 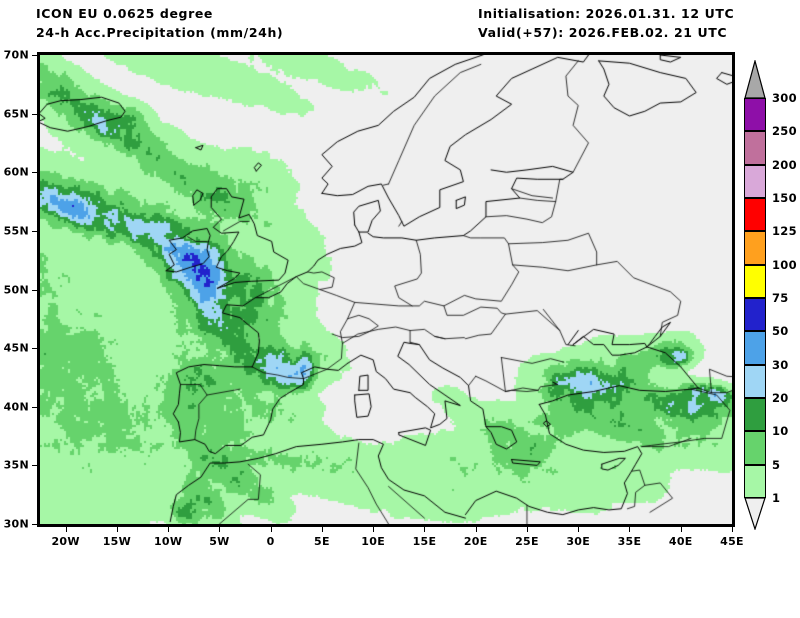 I want to click on x-axis-label: 45E, so click(x=732, y=541).